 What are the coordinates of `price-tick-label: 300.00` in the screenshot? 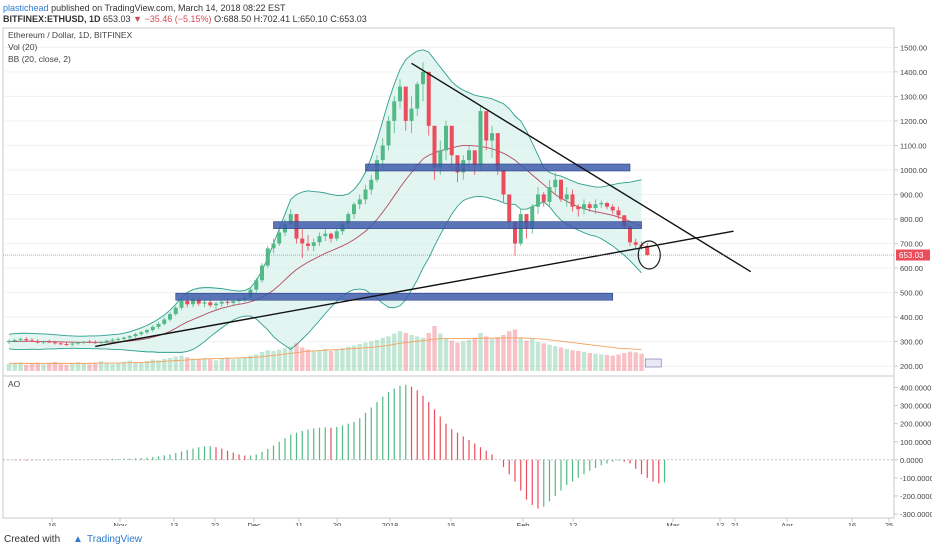 It's located at (911, 342).